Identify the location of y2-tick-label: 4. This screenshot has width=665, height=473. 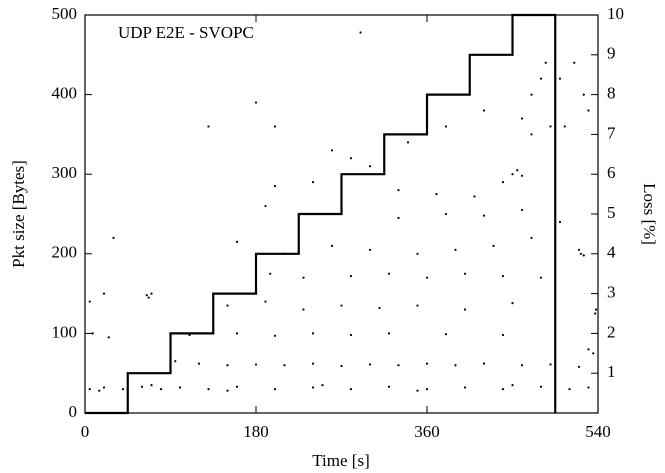
(611, 252).